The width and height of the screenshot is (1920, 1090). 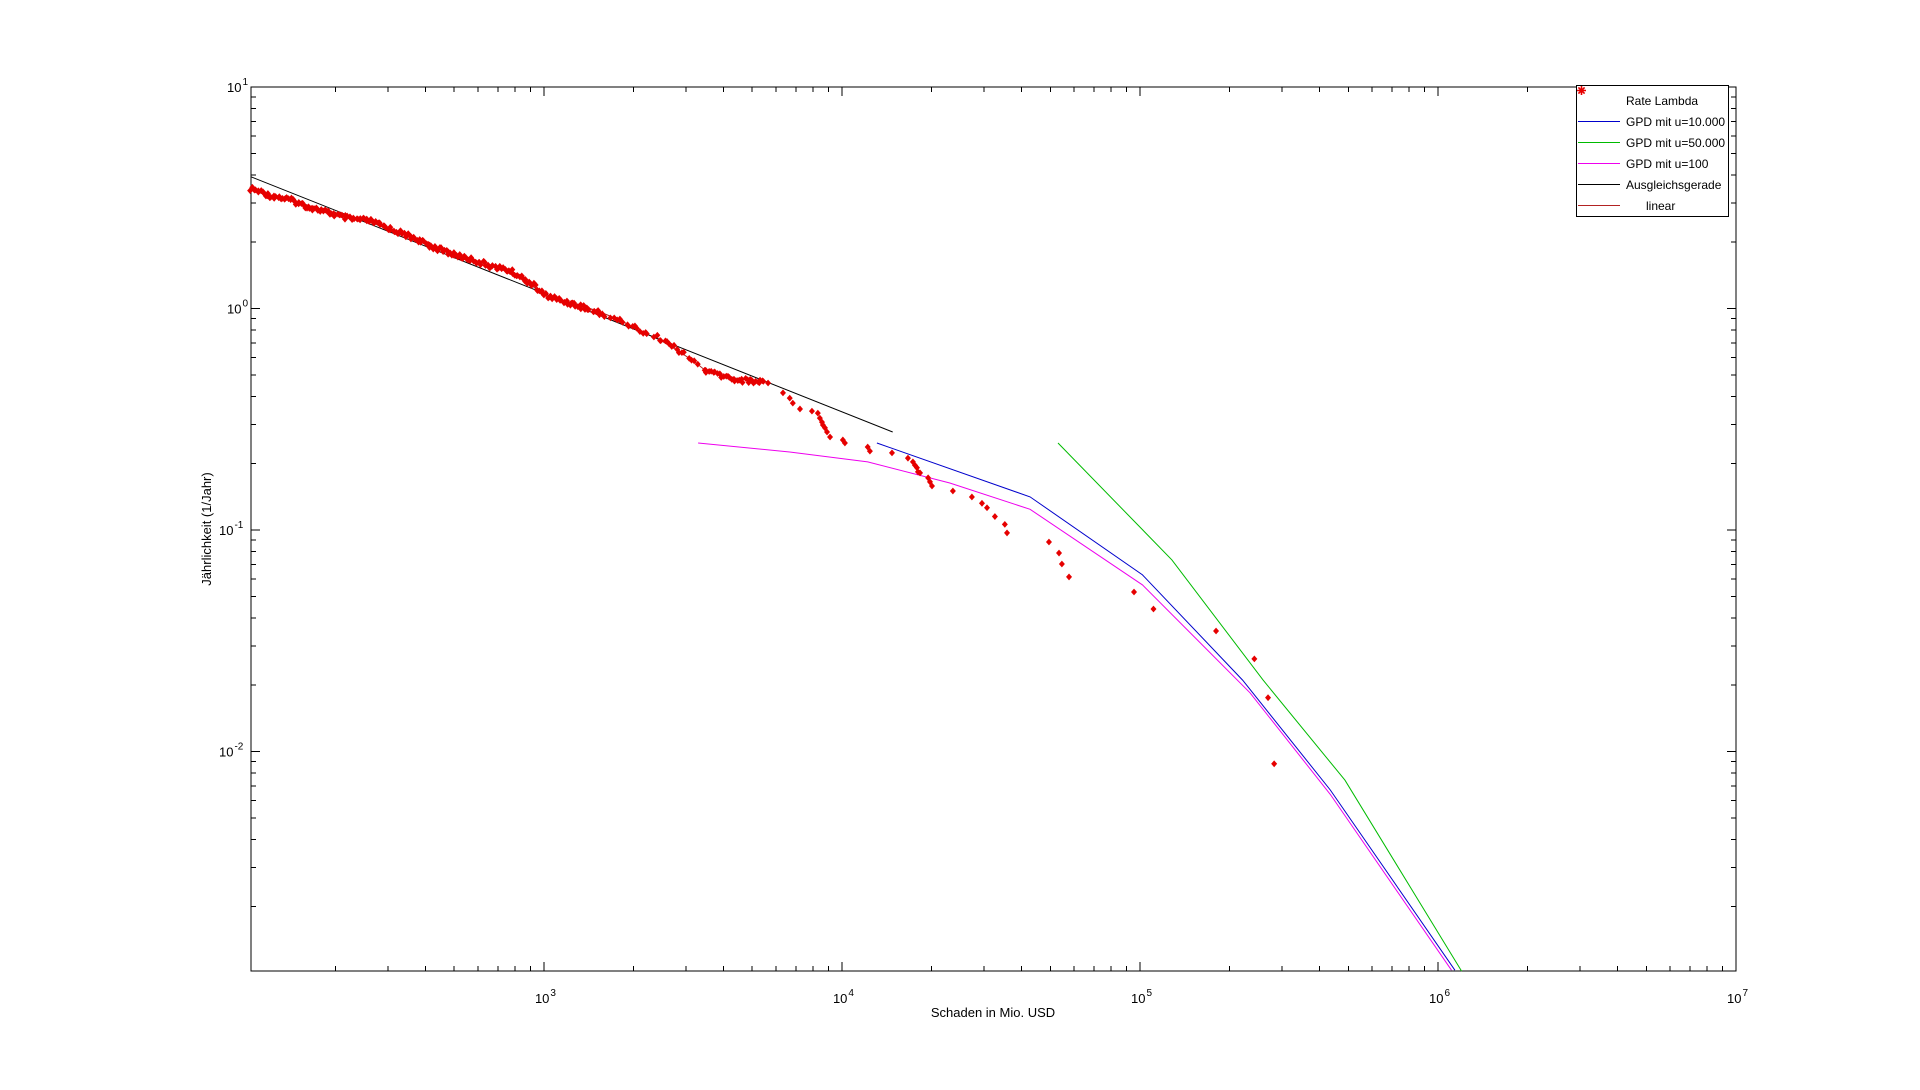 What do you see at coordinates (1674, 184) in the screenshot?
I see `legend-label: Ausgleichsgerade` at bounding box center [1674, 184].